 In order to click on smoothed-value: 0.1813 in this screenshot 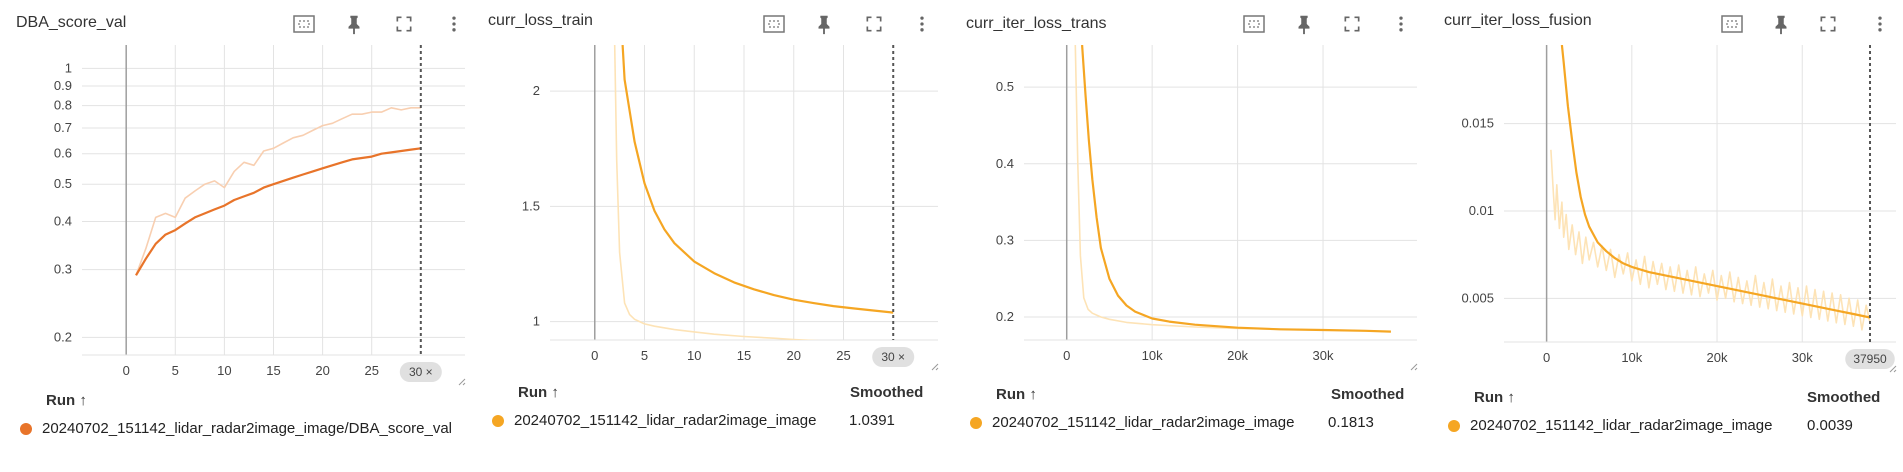, I will do `click(1351, 422)`.